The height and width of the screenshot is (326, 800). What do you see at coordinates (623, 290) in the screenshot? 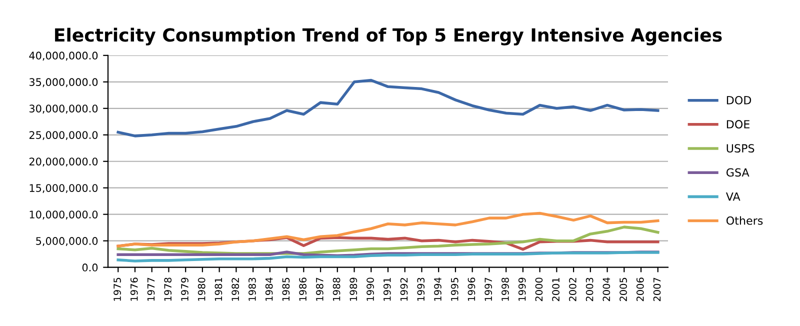
I see `x-tick-label: 2005` at bounding box center [623, 290].